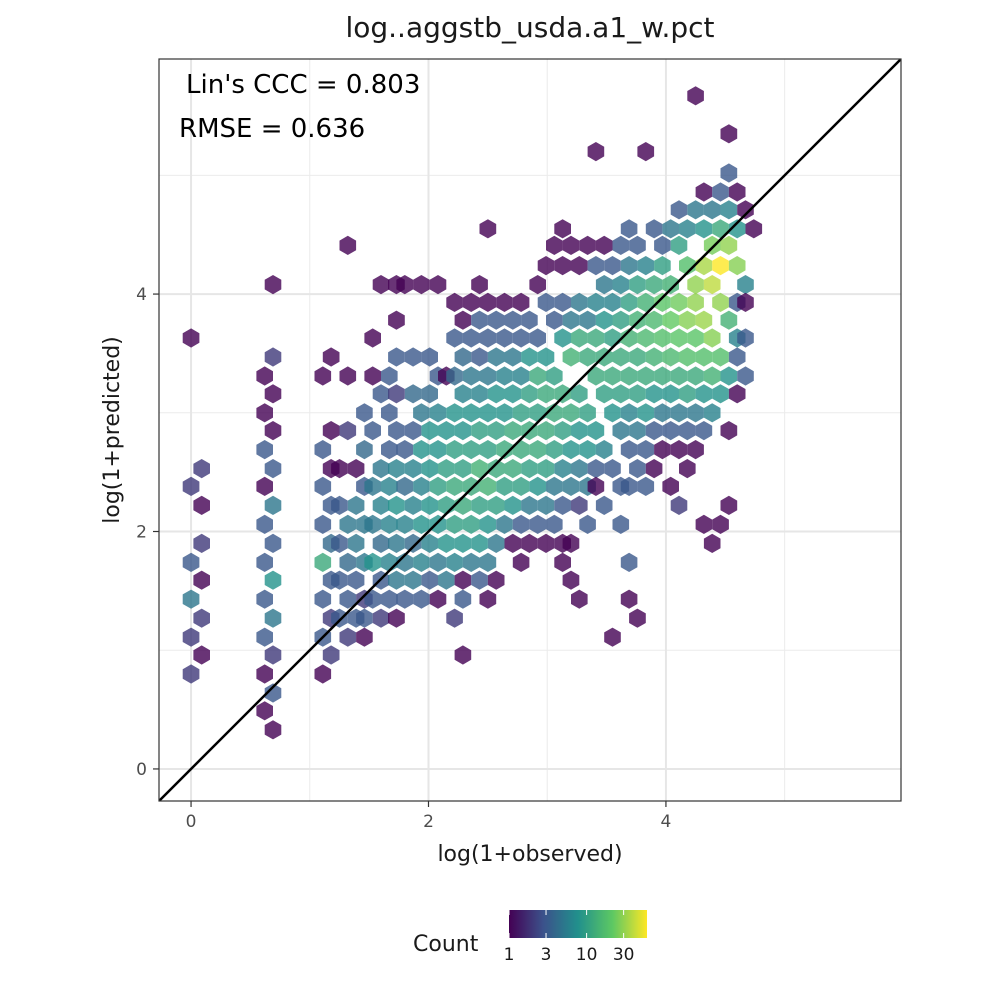 The width and height of the screenshot is (1000, 1004). What do you see at coordinates (529, 27) in the screenshot?
I see `chart-title: log..aggstb_usda.a1_w.pct` at bounding box center [529, 27].